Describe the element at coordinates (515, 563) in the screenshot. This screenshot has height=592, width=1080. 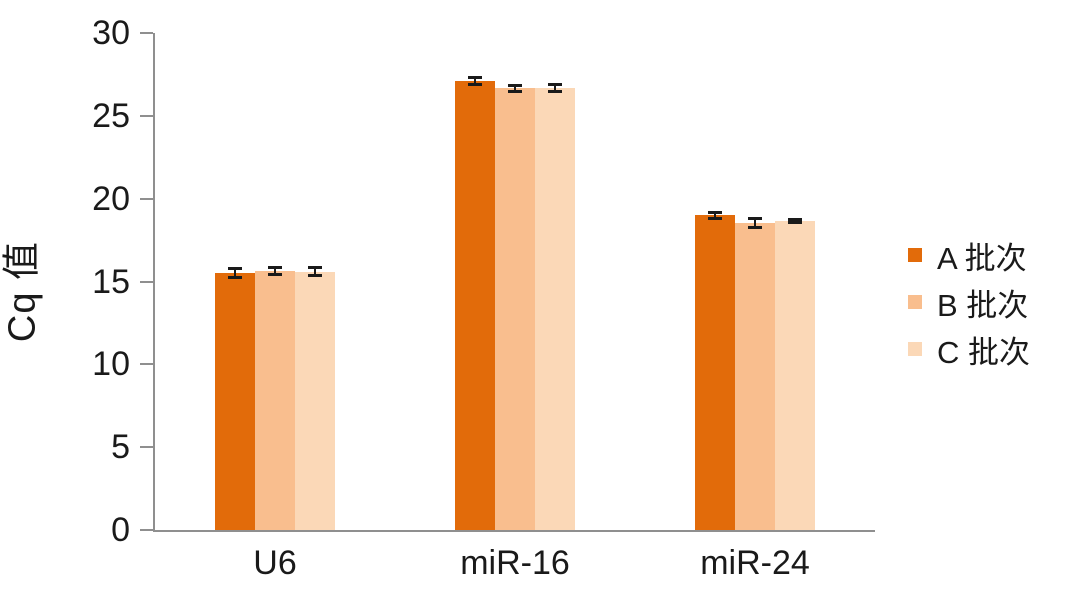
I see `x-category-label: miR-16` at that location.